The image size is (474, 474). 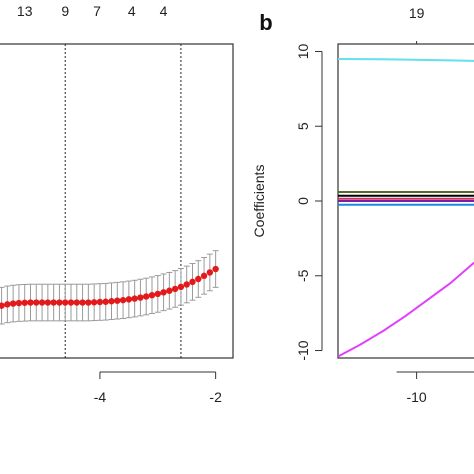 I want to click on panel-b-x-tick-label: -10, so click(x=416, y=397).